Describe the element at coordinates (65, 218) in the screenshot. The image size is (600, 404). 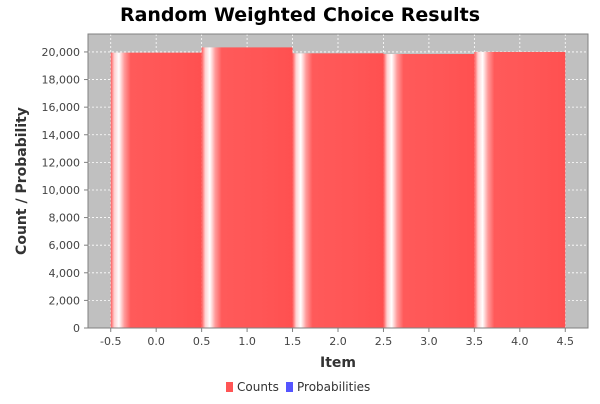
I see `y-tick-label: 8,000` at that location.